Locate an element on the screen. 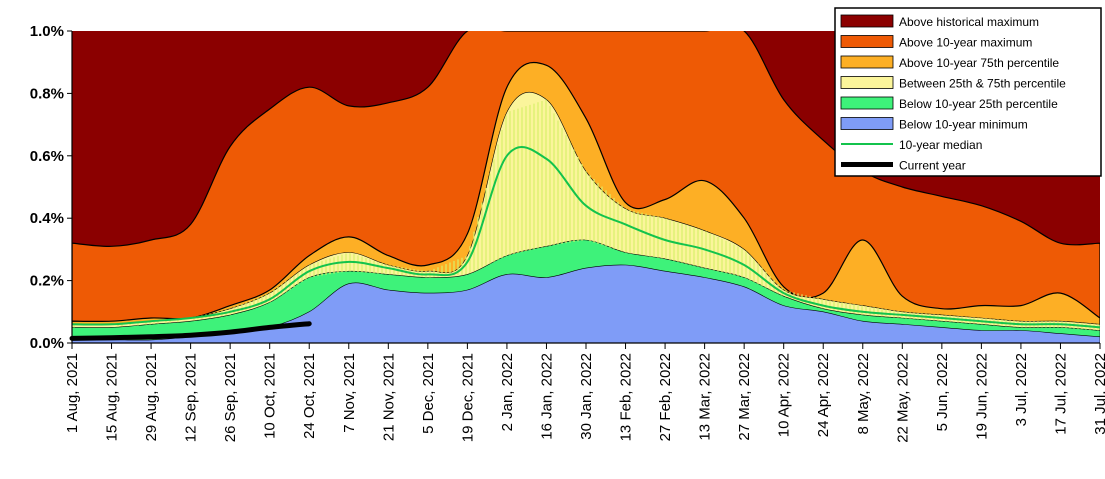  x-tick-label: 12 Sep, 2021 is located at coordinates (191, 397).